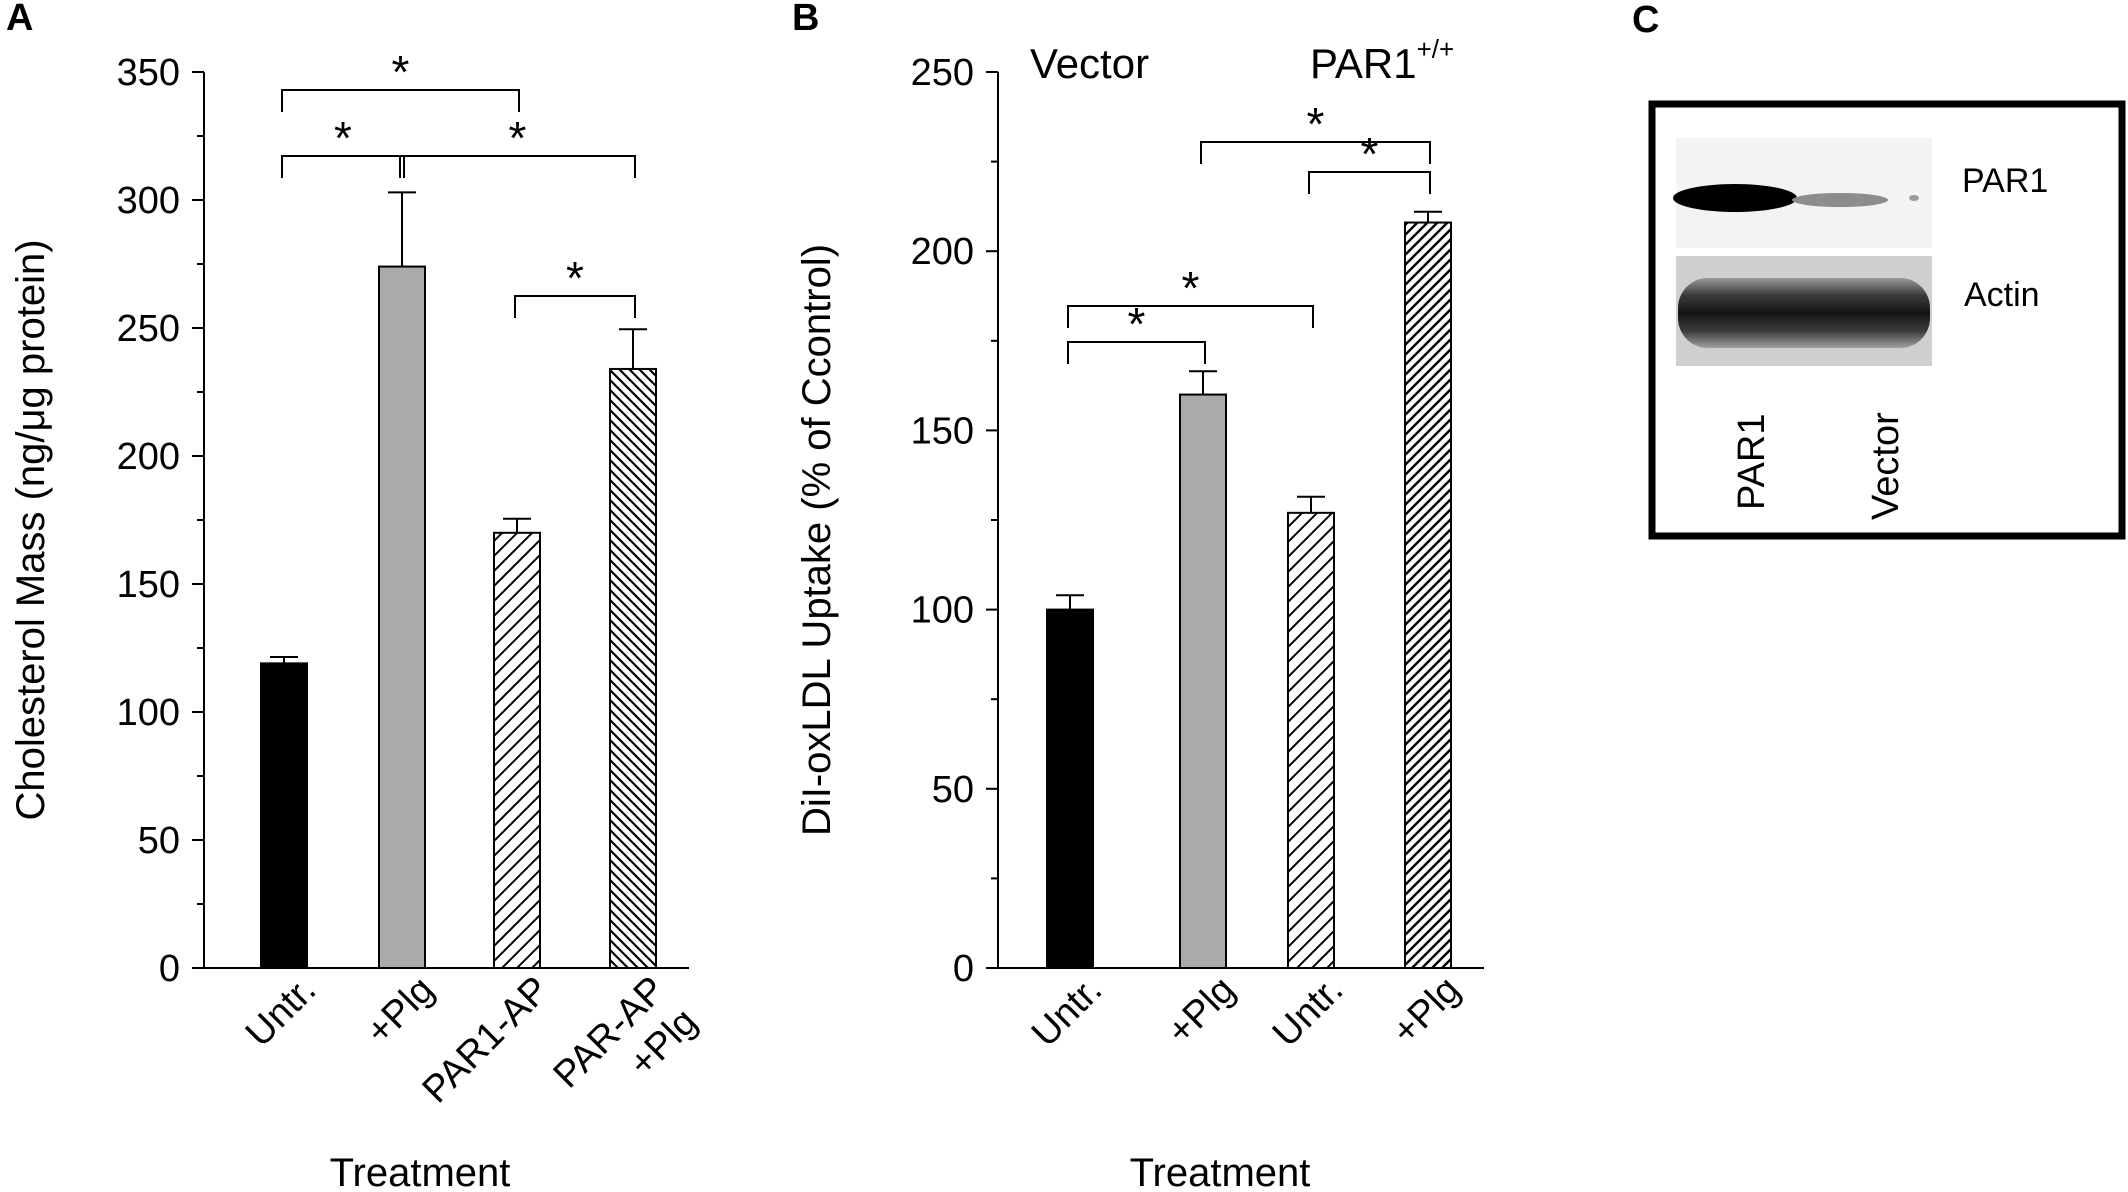 The image size is (2128, 1192). What do you see at coordinates (942, 252) in the screenshot?
I see `chart-b-ytick-label: 200` at bounding box center [942, 252].